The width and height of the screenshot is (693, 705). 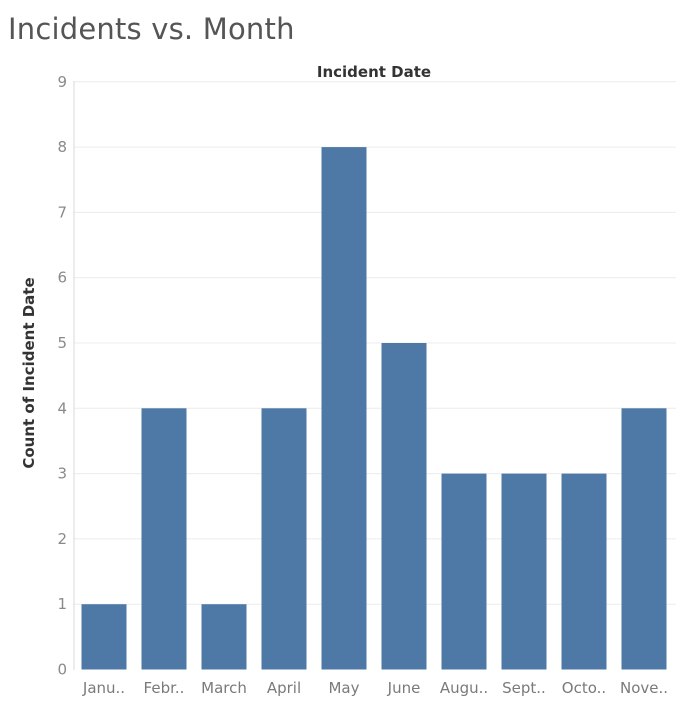 What do you see at coordinates (62, 604) in the screenshot?
I see `y-tick-label: 1` at bounding box center [62, 604].